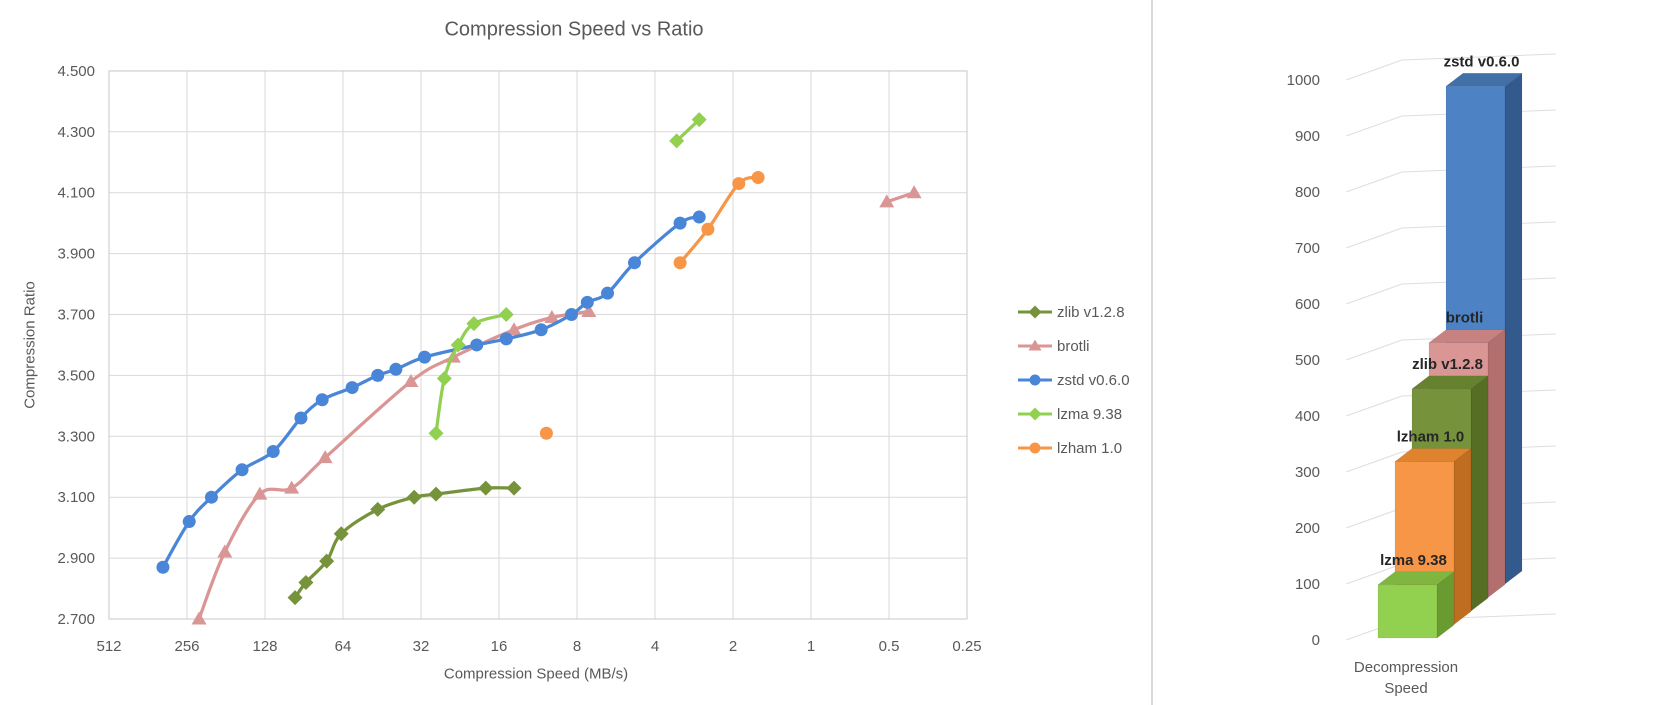  What do you see at coordinates (343, 646) in the screenshot?
I see `x-tick-label: 64` at bounding box center [343, 646].